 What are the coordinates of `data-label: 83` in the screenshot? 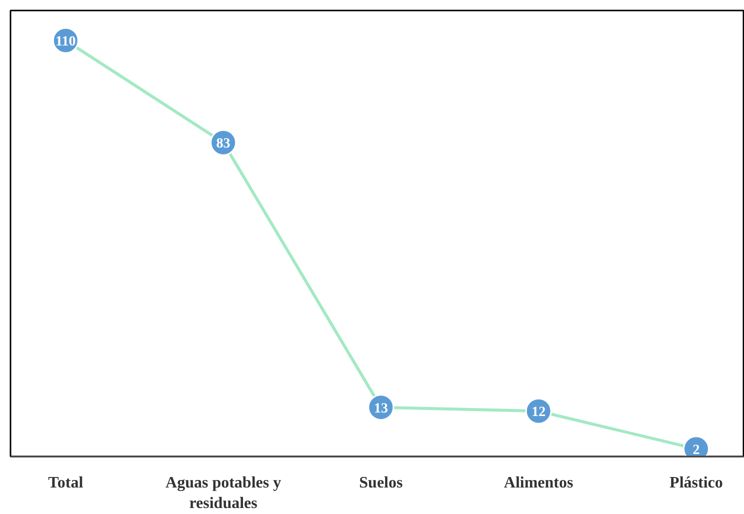 It's located at (223, 144).